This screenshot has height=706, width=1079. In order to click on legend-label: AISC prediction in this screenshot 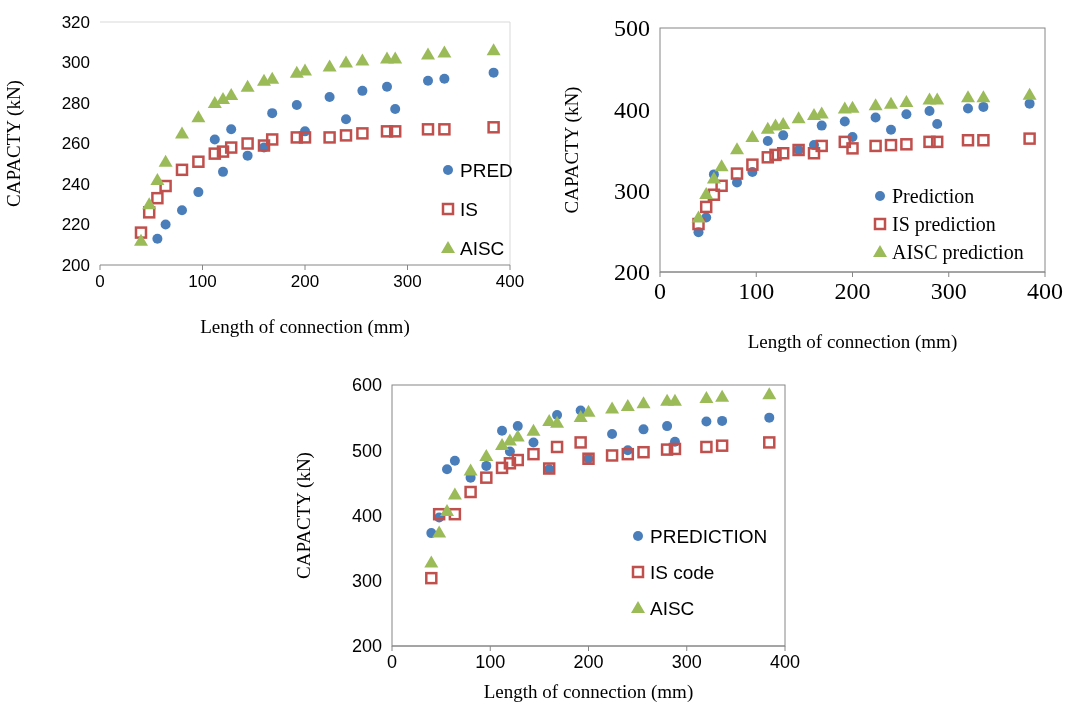, I will do `click(958, 252)`.